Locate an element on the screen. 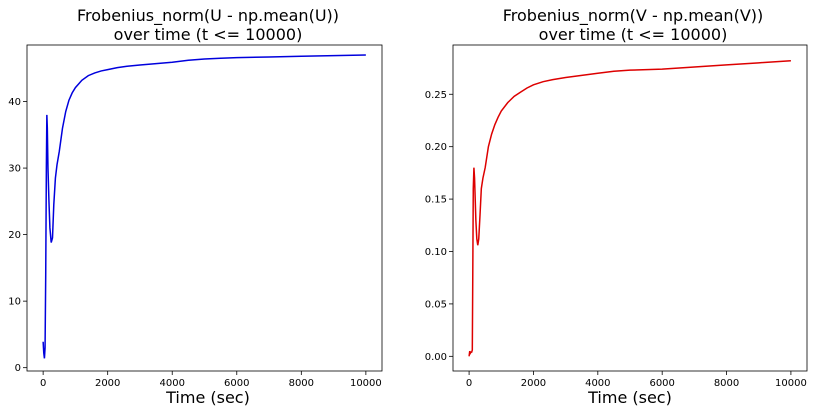 The width and height of the screenshot is (818, 413). y-tick-label: 0 is located at coordinates (18, 368).